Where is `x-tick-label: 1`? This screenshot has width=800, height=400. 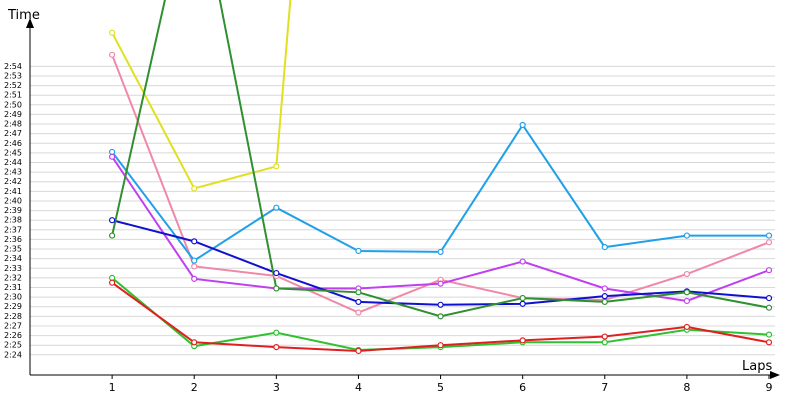
x-tick-label: 1 is located at coordinates (112, 387).